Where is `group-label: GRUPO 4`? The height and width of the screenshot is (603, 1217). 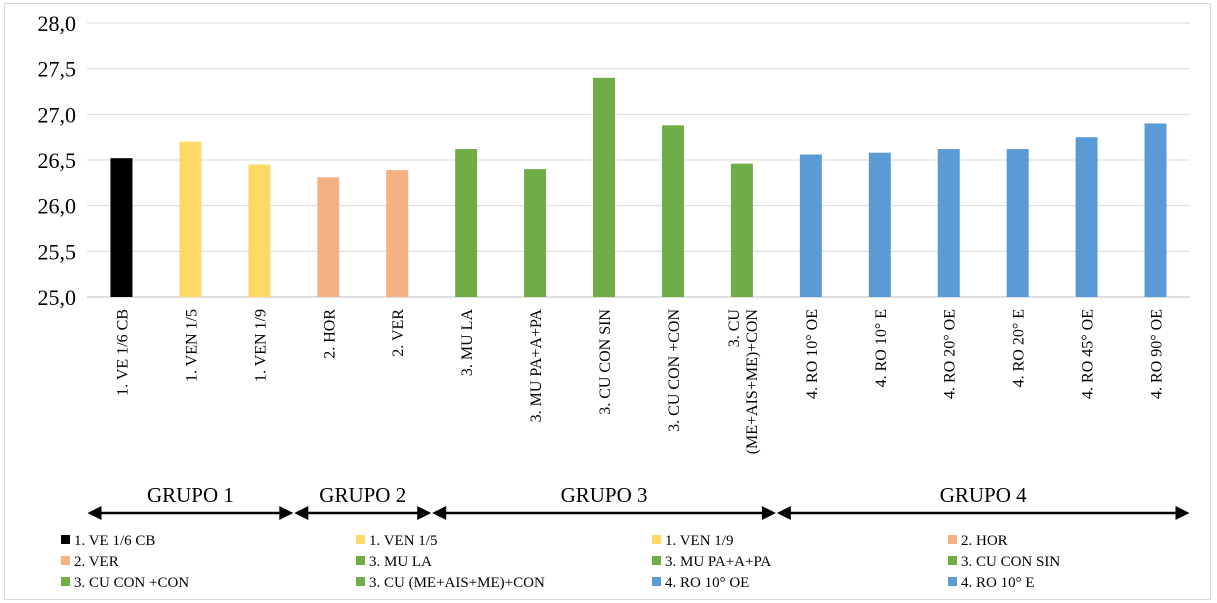
group-label: GRUPO 4 is located at coordinates (983, 495).